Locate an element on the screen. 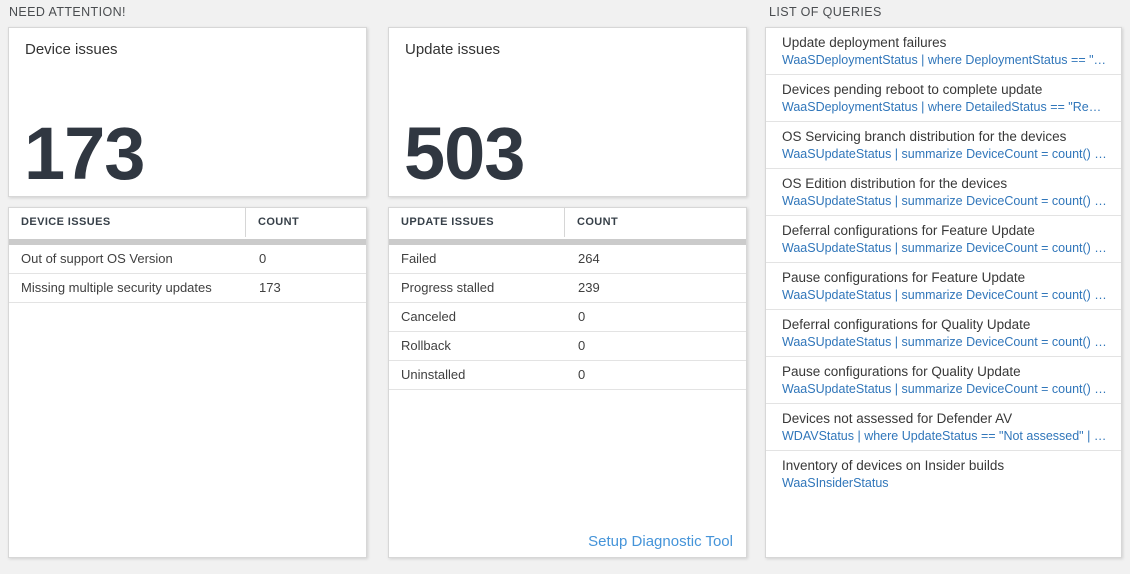 This screenshot has height=574, width=1130. device-issues-count: 173 is located at coordinates (84, 153).